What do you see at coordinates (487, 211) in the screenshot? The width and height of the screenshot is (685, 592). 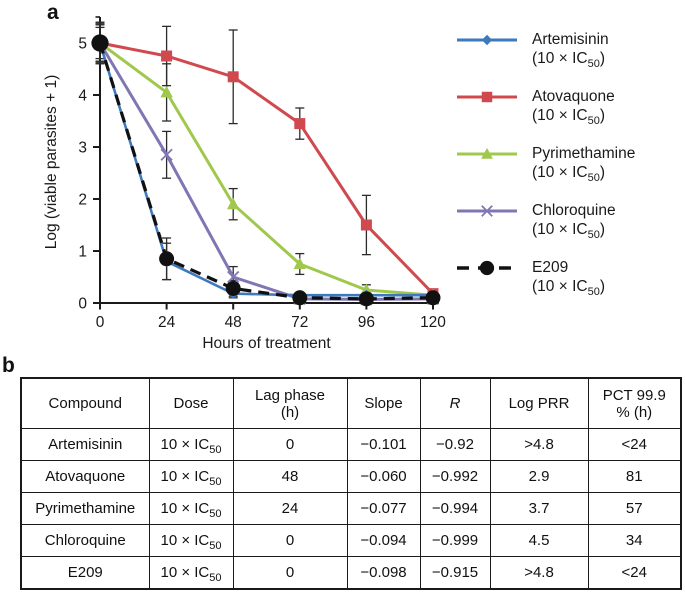 I see `chloroquine-line-marker-icon` at bounding box center [487, 211].